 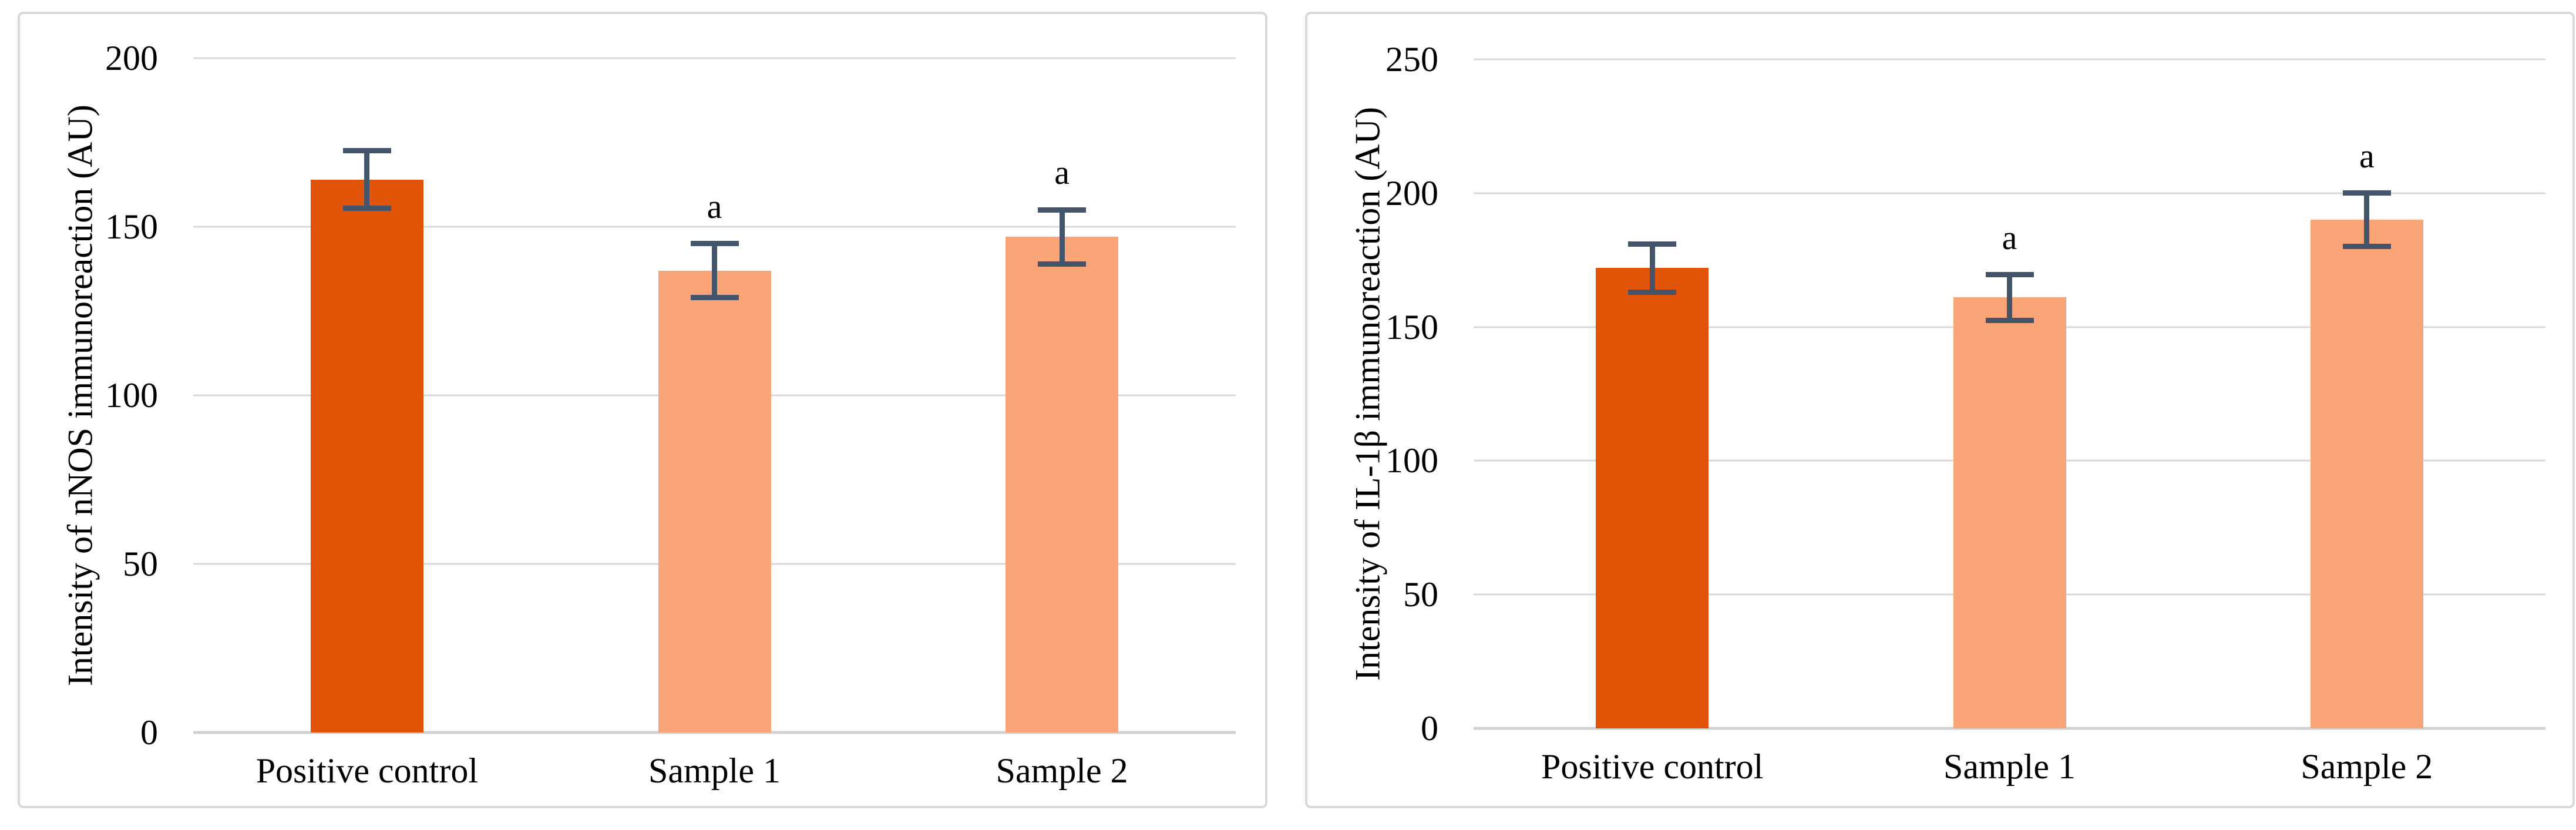 I want to click on y-axis-title: Intensity of IL-1β immunoreaction (AU), so click(x=1367, y=394).